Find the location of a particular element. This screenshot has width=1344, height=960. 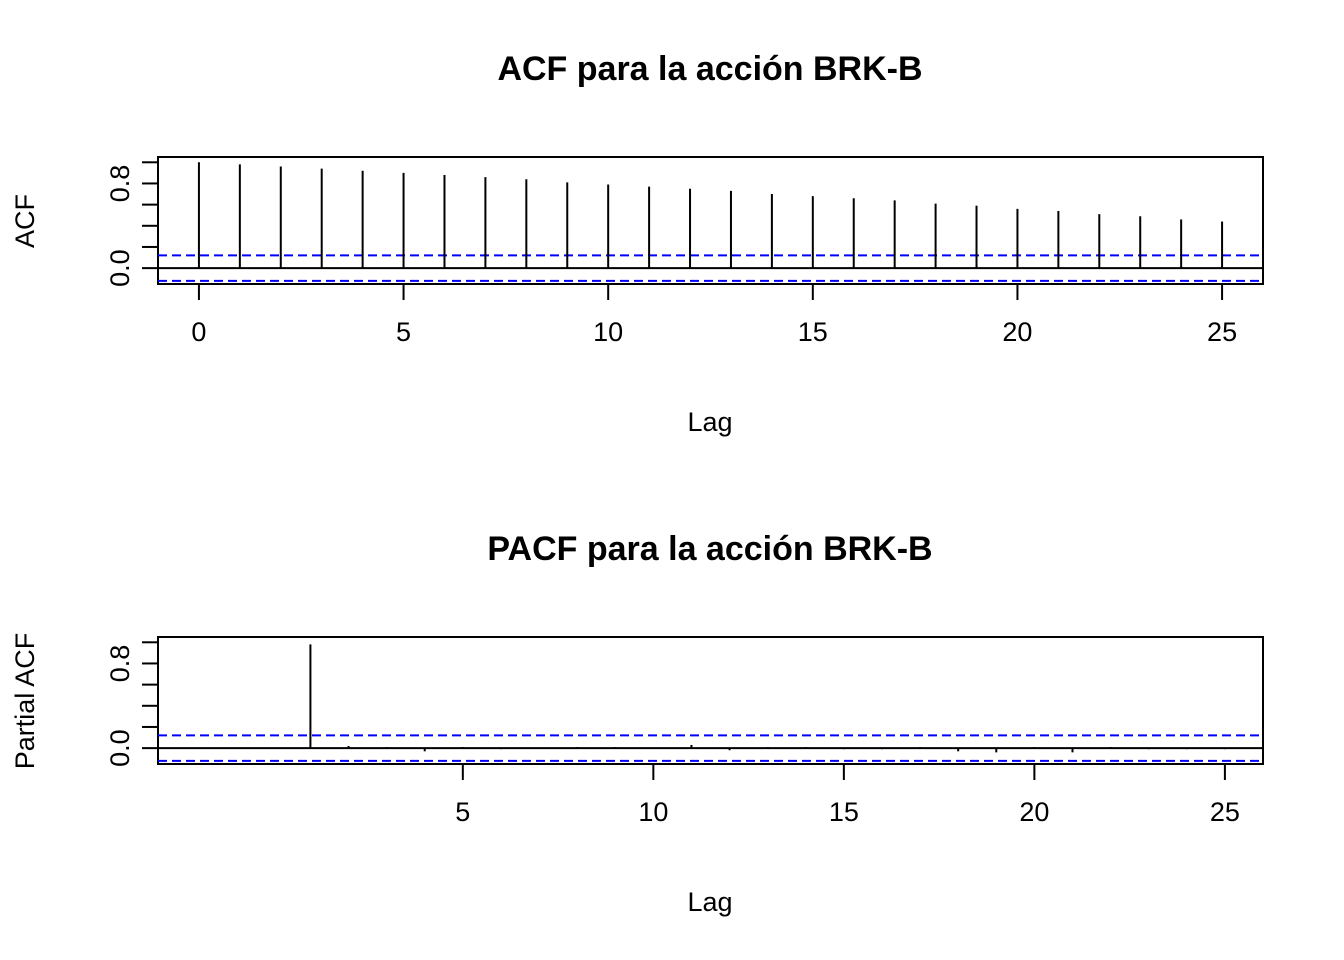

pacf-x-tick-label: 25 is located at coordinates (1225, 812).